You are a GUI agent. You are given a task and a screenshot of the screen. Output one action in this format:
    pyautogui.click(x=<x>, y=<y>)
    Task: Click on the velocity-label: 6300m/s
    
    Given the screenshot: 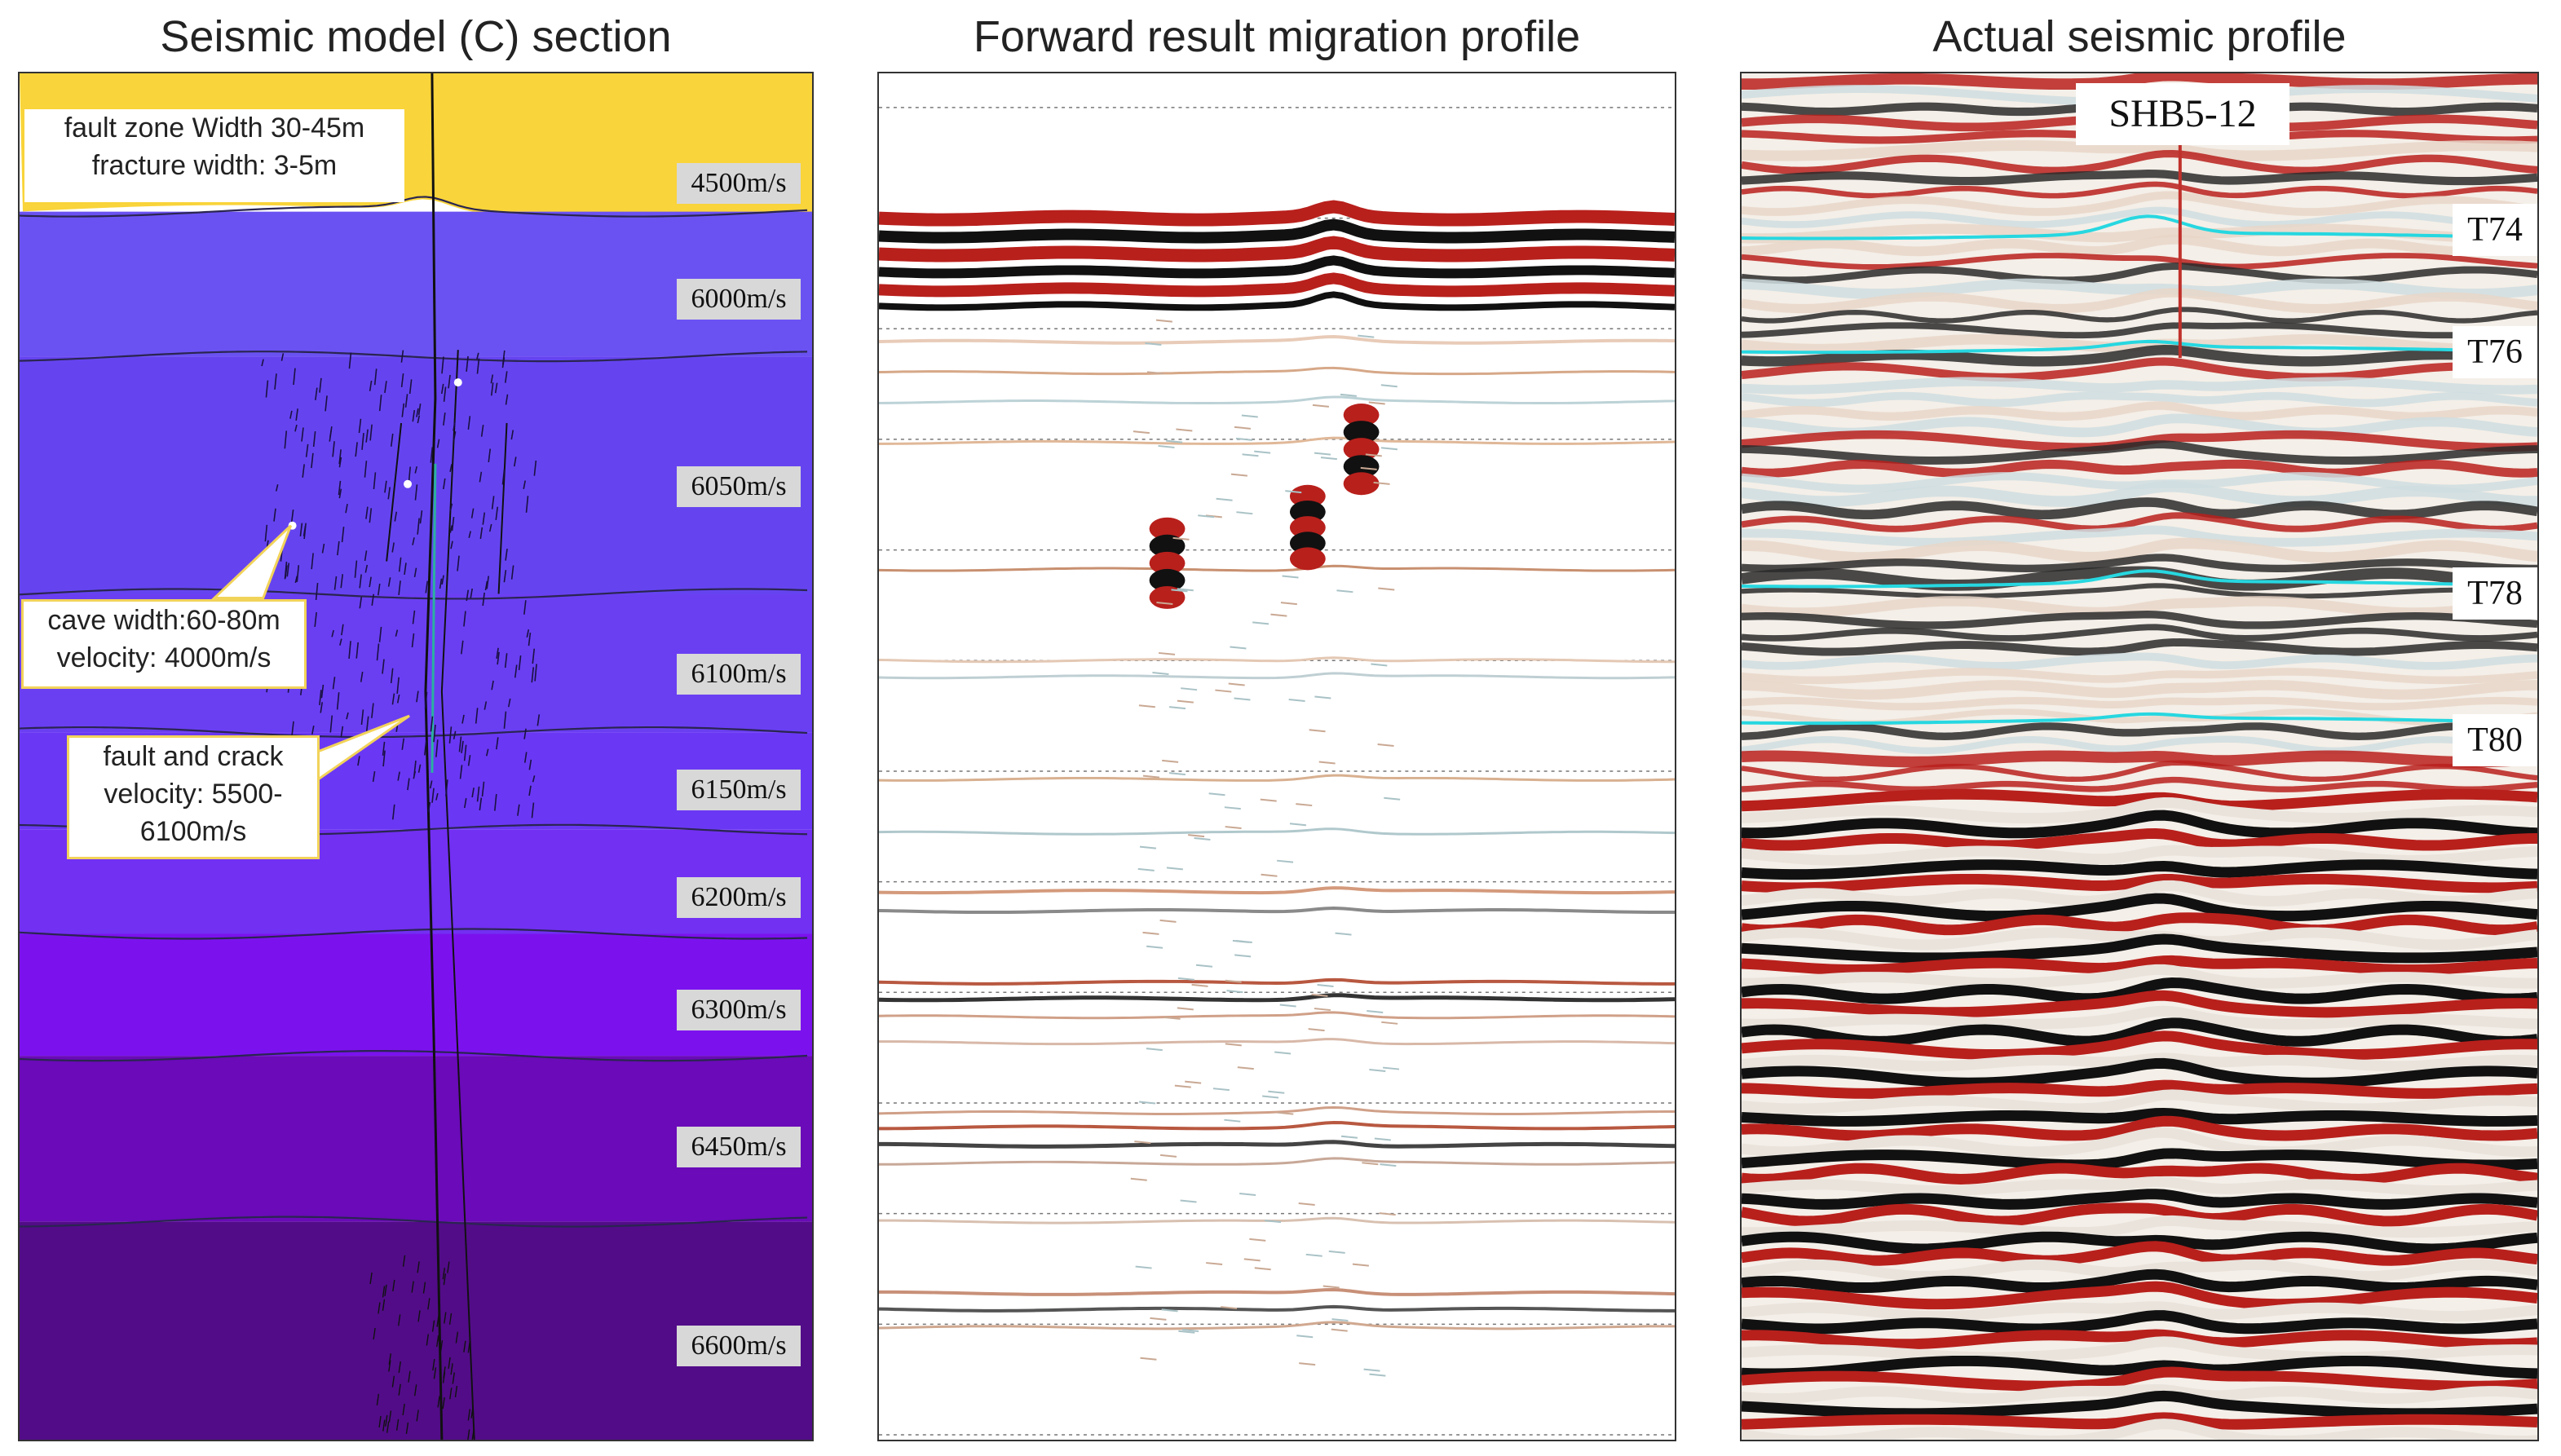 What is the action you would take?
    pyautogui.click(x=739, y=1010)
    